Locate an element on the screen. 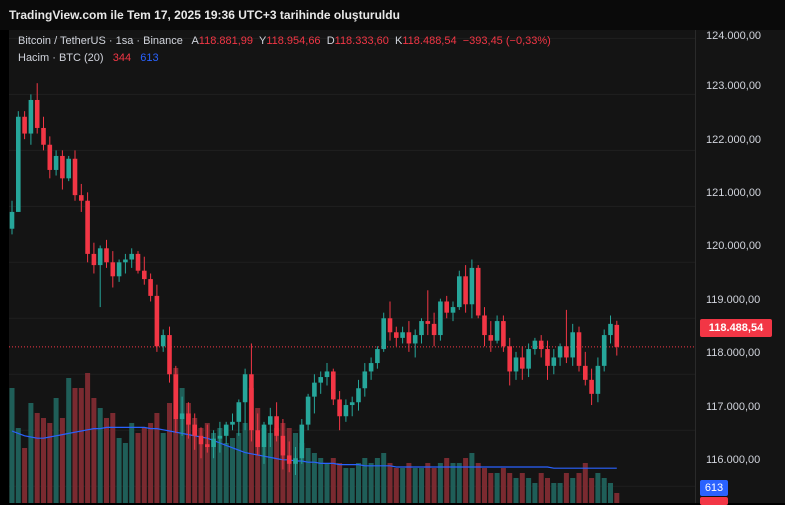  volume-ma-value: 613 is located at coordinates (149, 58).